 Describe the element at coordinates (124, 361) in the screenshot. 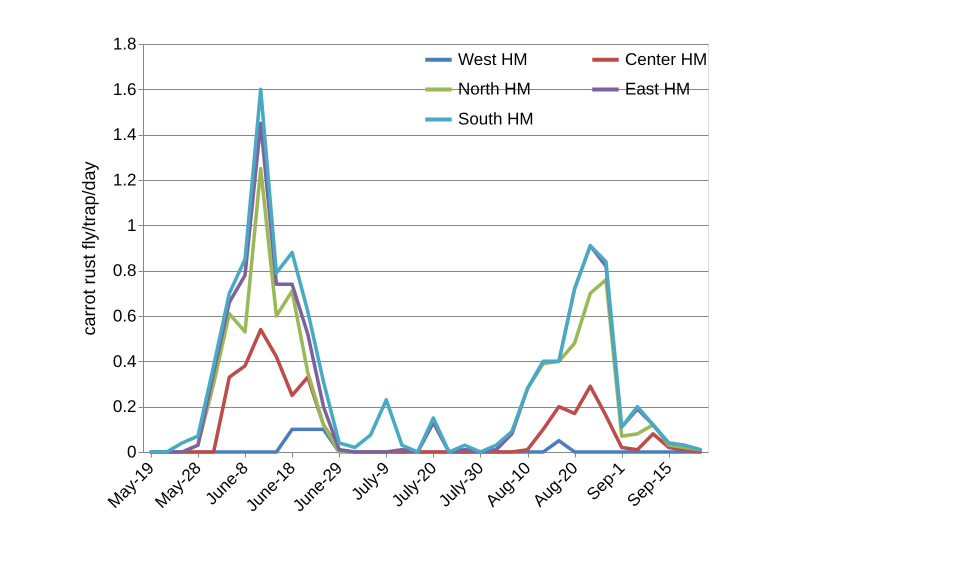

I see `y-tick-label: 0.4` at that location.